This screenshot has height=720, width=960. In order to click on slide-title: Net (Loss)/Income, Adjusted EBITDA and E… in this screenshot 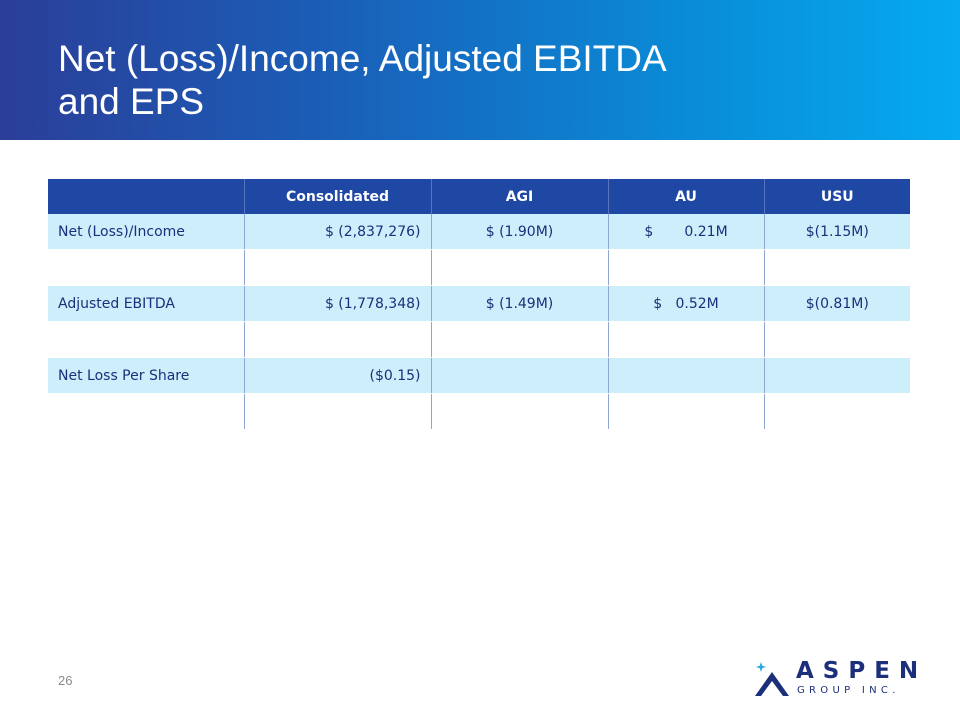, I will do `click(362, 80)`.